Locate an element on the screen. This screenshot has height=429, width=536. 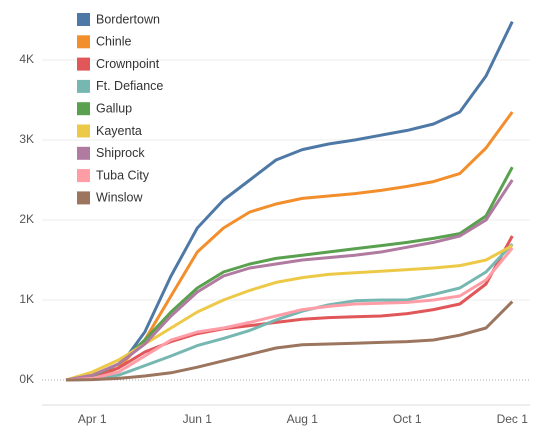
x-tick-label: Aug 1 is located at coordinates (303, 419).